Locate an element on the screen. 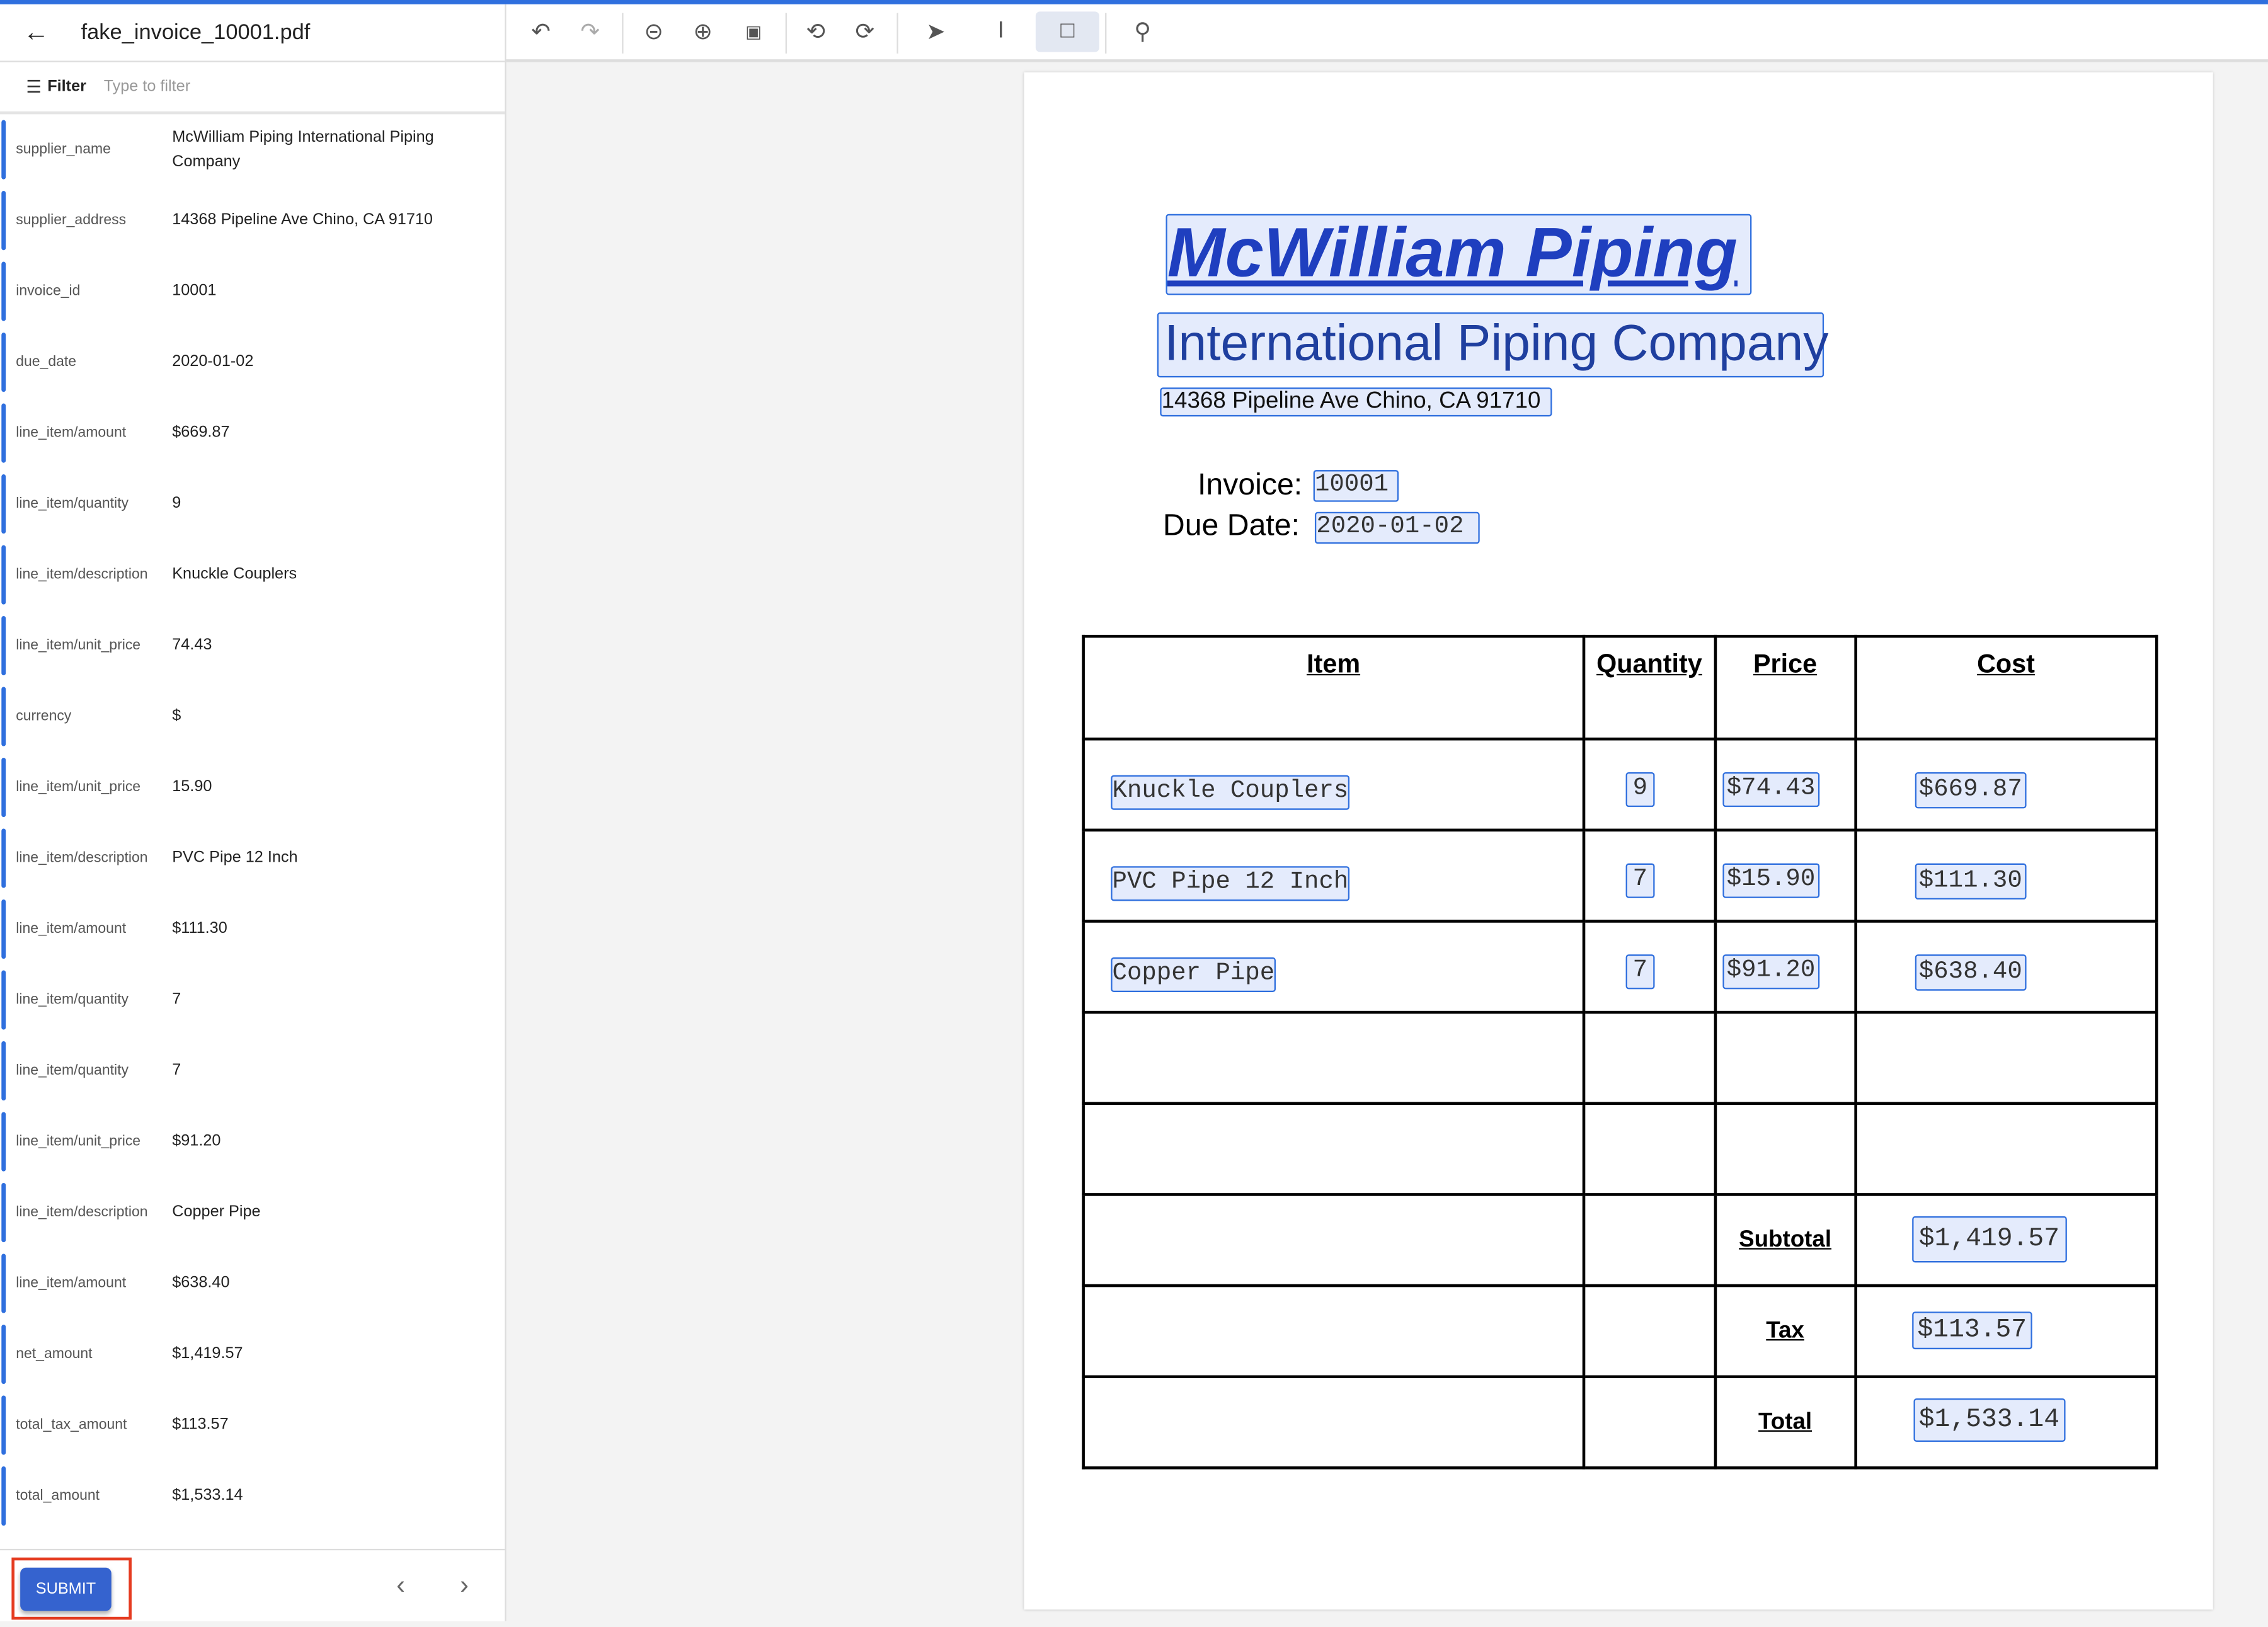 This screenshot has width=2268, height=1627. divider is located at coordinates (623, 33).